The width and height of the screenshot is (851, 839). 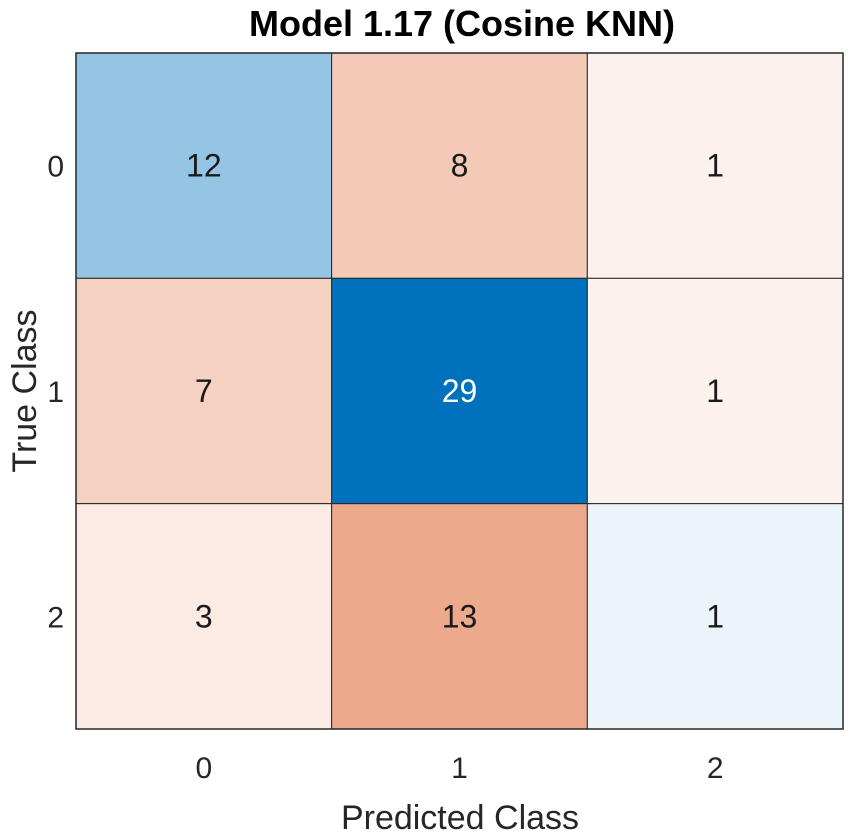 I want to click on cell-value-0-0: 12, so click(x=204, y=166).